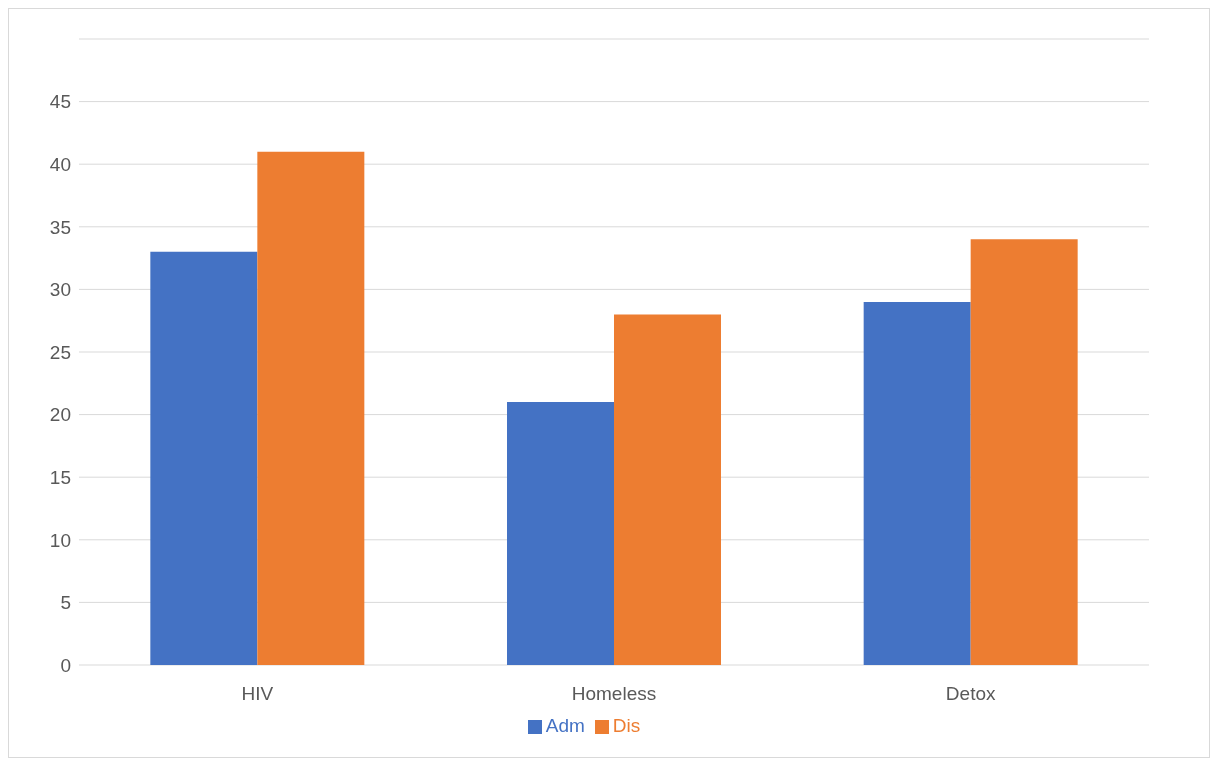  What do you see at coordinates (970, 694) in the screenshot?
I see `x-tick-label: Detox` at bounding box center [970, 694].